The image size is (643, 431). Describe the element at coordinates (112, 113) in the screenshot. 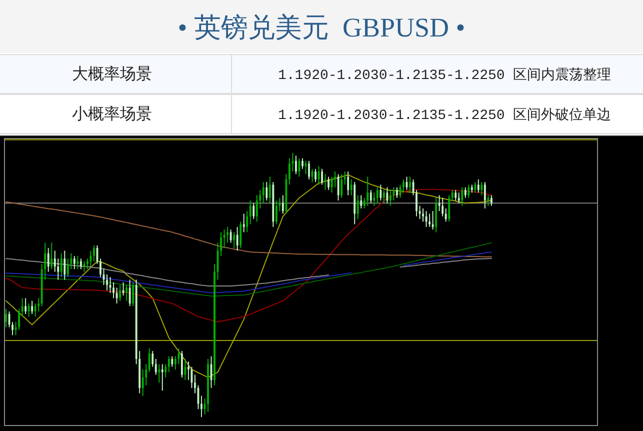

I see `text: 小概率场景` at that location.